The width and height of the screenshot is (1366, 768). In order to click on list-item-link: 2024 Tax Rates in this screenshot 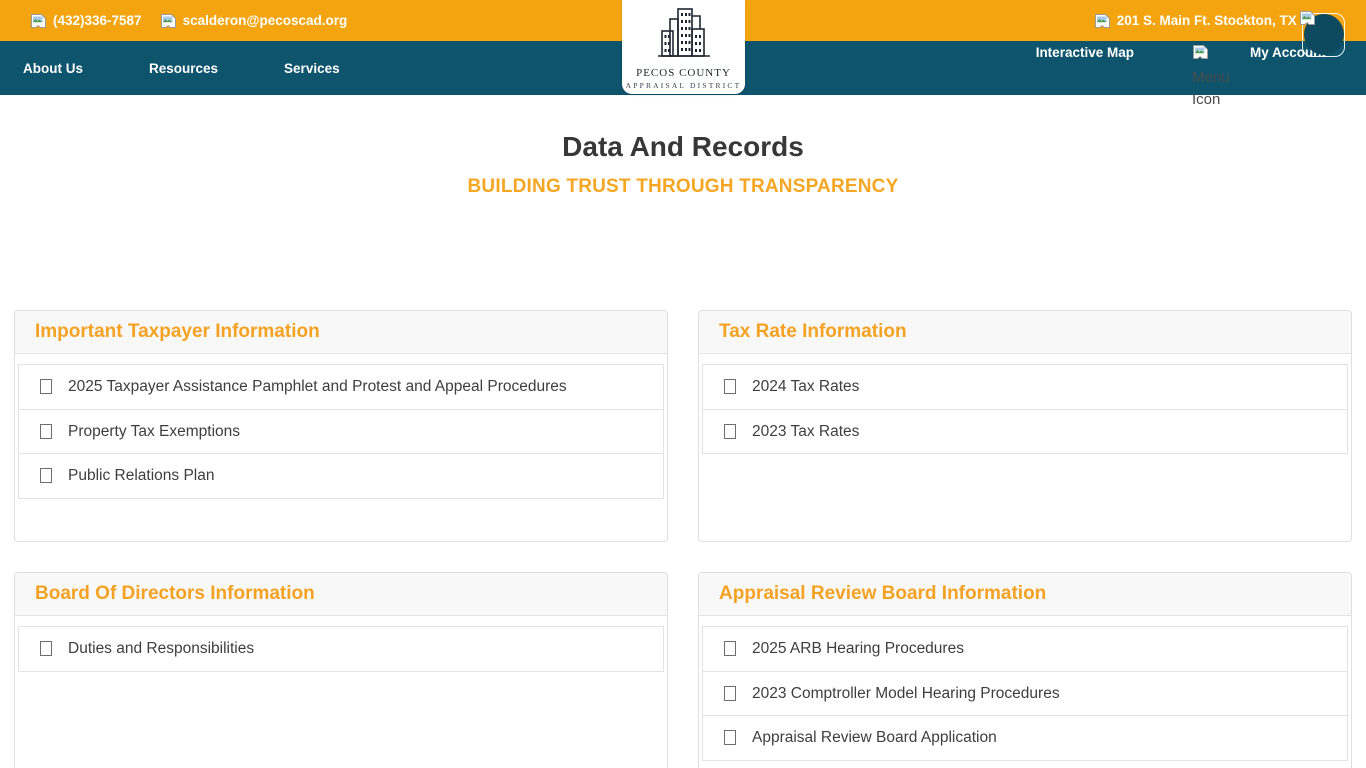, I will do `click(1025, 387)`.